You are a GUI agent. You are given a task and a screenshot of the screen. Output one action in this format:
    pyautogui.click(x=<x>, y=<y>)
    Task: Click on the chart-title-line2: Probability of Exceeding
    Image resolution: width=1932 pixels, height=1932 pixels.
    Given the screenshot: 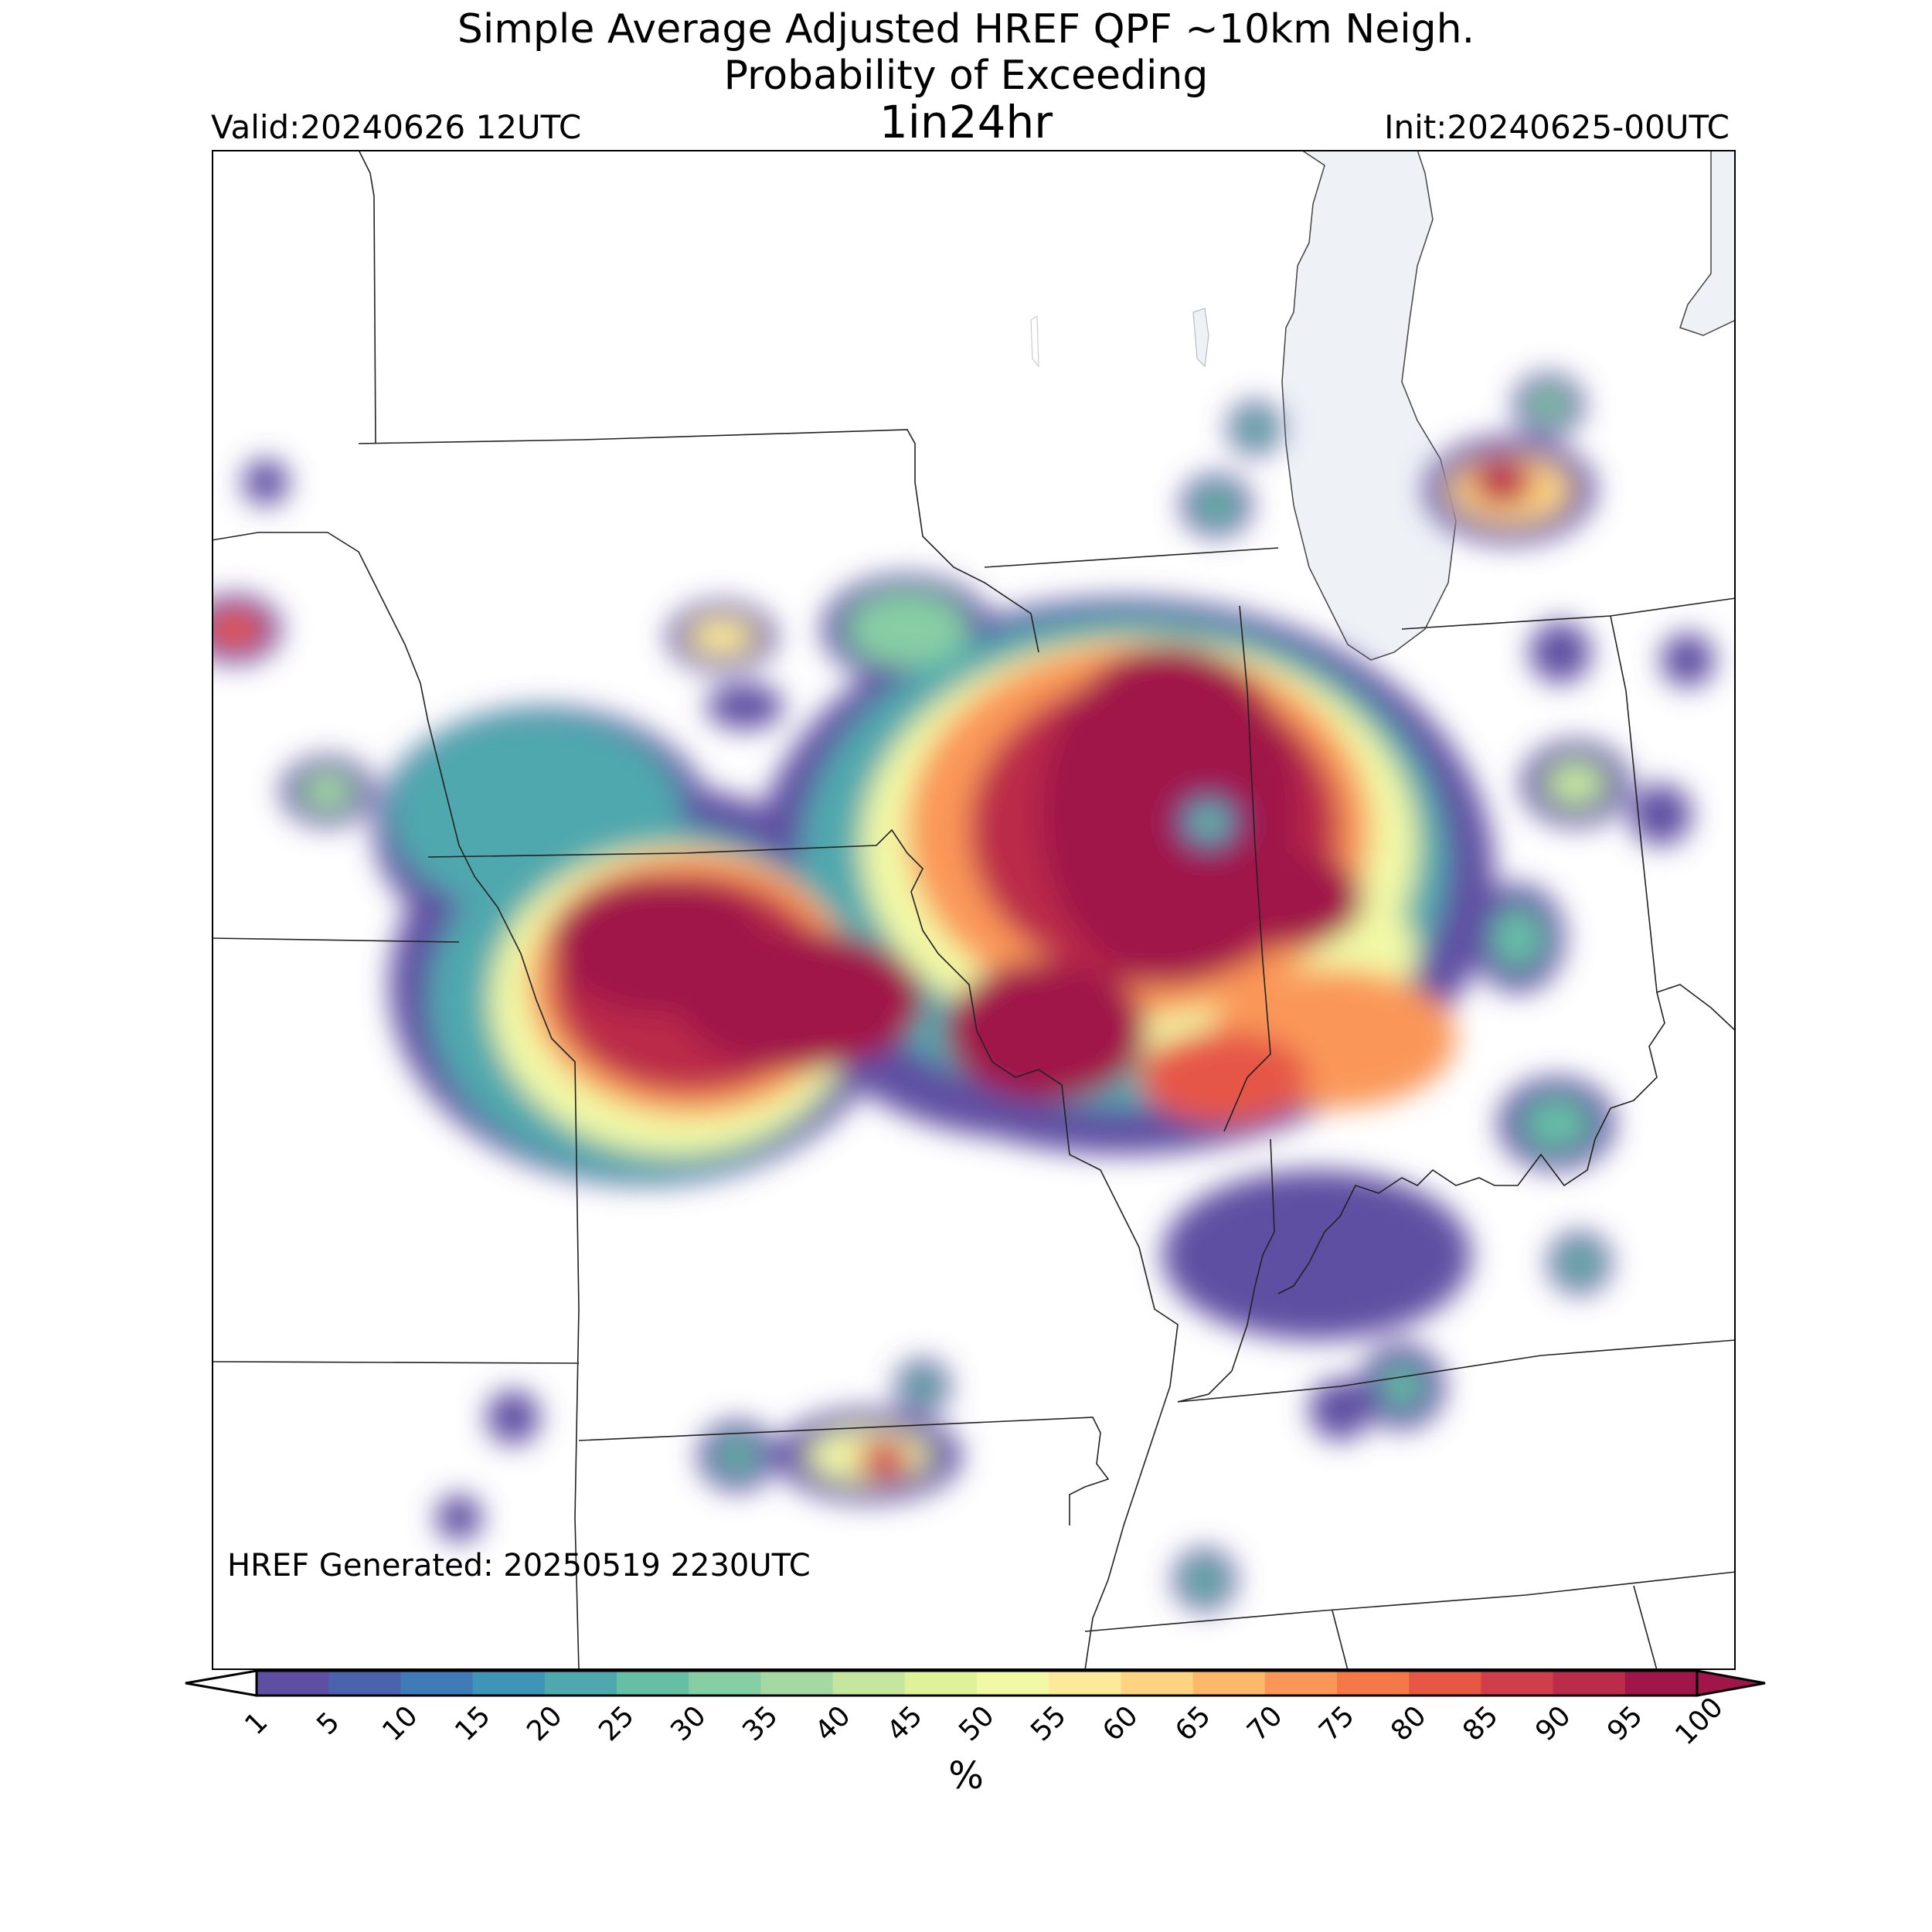 What is the action you would take?
    pyautogui.click(x=966, y=76)
    